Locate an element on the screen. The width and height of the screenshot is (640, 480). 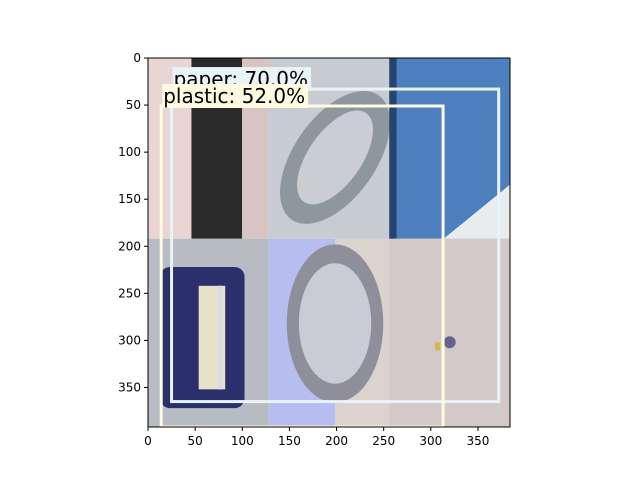
x-tick-label: 100 is located at coordinates (242, 441).